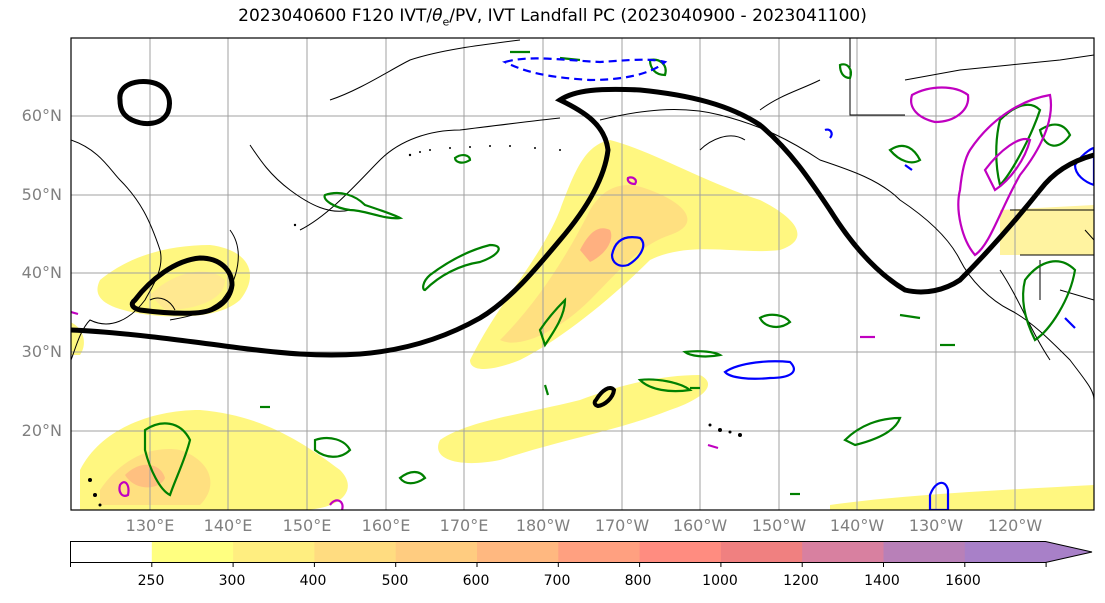 The width and height of the screenshot is (1105, 603). I want to click on lon-label: 160°E, so click(386, 525).